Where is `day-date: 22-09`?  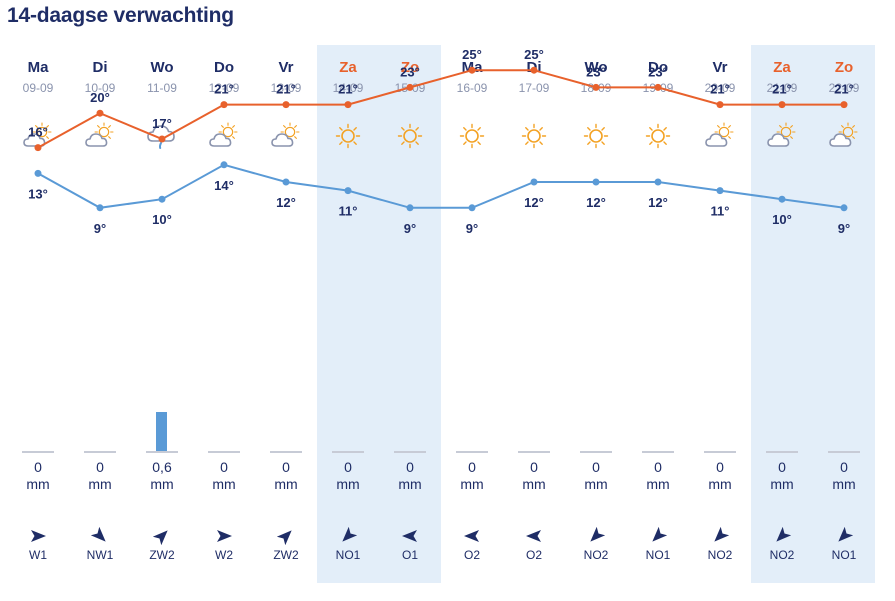
day-date: 22-09 is located at coordinates (844, 88).